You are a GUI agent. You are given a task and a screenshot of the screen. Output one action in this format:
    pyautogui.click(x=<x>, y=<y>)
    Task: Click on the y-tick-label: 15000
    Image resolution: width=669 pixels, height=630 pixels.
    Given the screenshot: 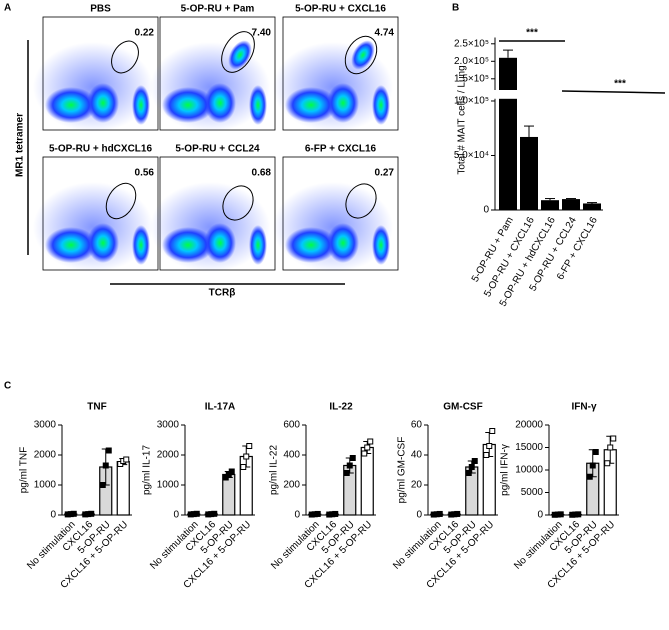 What is the action you would take?
    pyautogui.click(x=529, y=447)
    